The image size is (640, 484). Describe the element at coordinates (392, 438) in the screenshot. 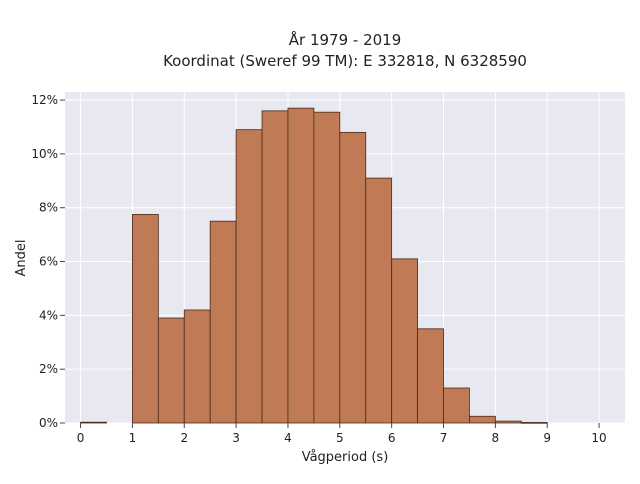

I see `x-tick-label: 6` at that location.